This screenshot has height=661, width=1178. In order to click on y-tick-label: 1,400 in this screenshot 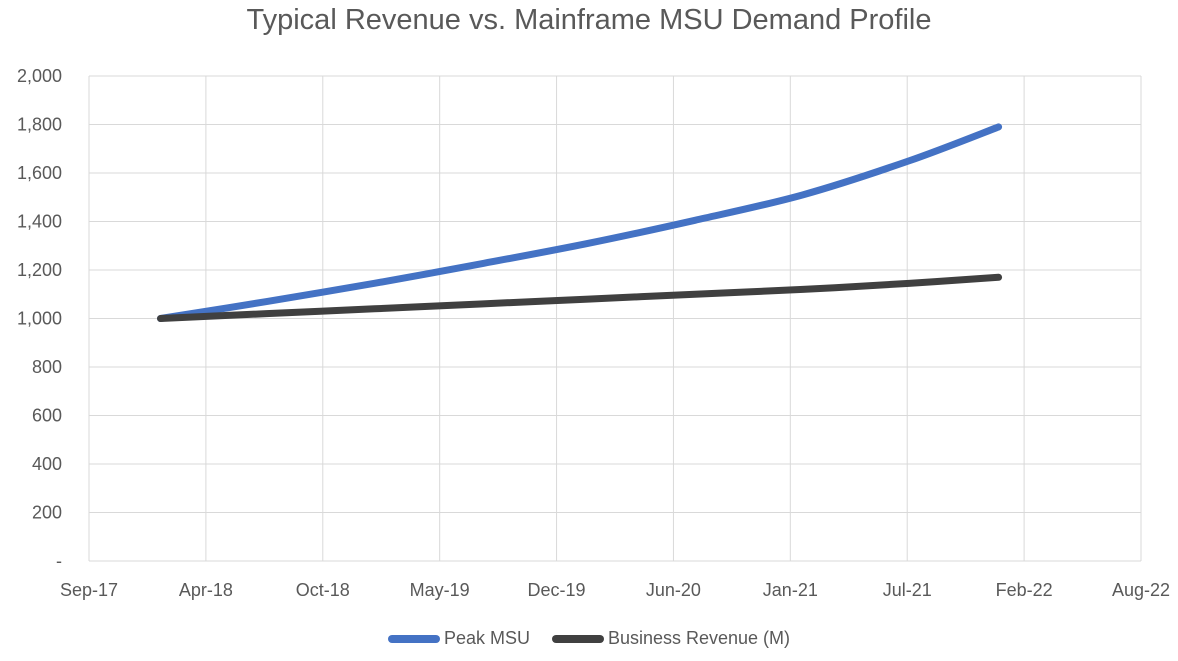, I will do `click(39, 222)`.